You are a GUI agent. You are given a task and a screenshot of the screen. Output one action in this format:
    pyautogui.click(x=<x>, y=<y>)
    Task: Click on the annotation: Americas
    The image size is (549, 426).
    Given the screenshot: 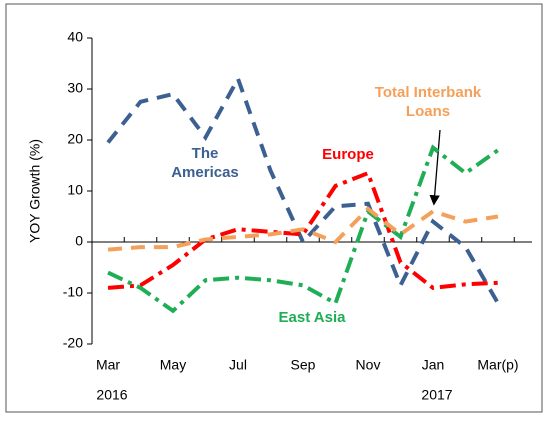 What is the action you would take?
    pyautogui.click(x=205, y=172)
    